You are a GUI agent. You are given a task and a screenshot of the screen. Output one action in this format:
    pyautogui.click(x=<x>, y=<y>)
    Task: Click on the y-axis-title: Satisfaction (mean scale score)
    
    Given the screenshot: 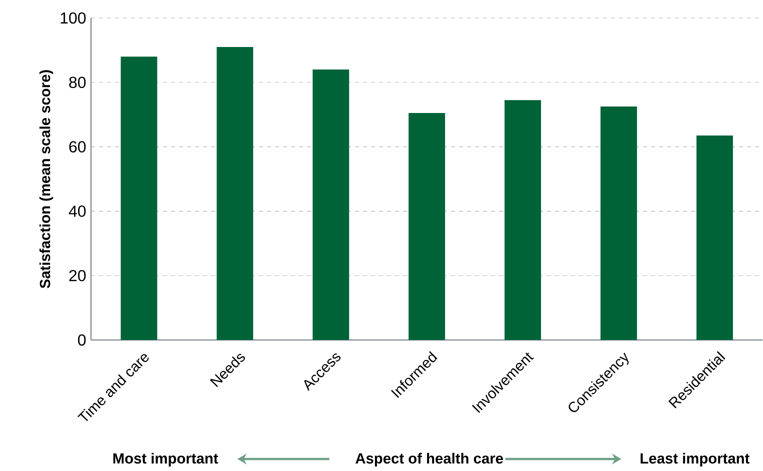 What is the action you would take?
    pyautogui.click(x=46, y=179)
    